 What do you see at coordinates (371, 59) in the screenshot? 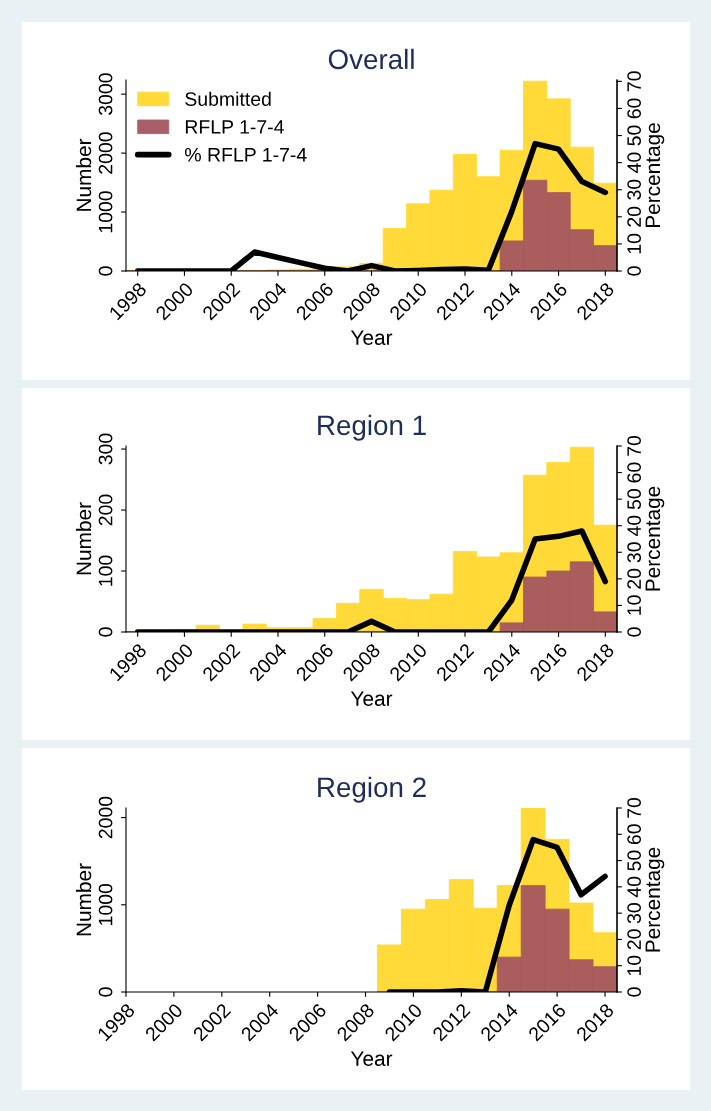
I see `chart-title: Overall` at bounding box center [371, 59].